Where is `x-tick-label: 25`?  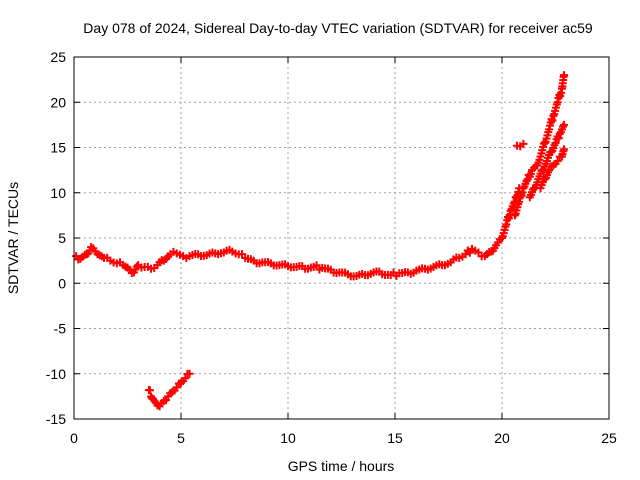 x-tick-label: 25 is located at coordinates (609, 438).